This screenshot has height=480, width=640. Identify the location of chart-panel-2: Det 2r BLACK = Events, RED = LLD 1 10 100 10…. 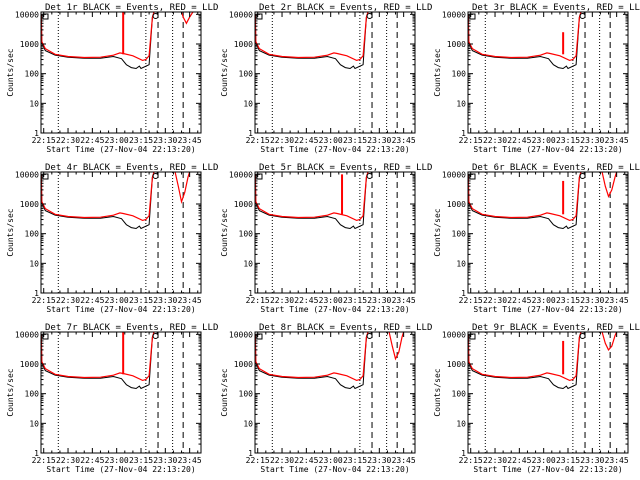
(326, 78).